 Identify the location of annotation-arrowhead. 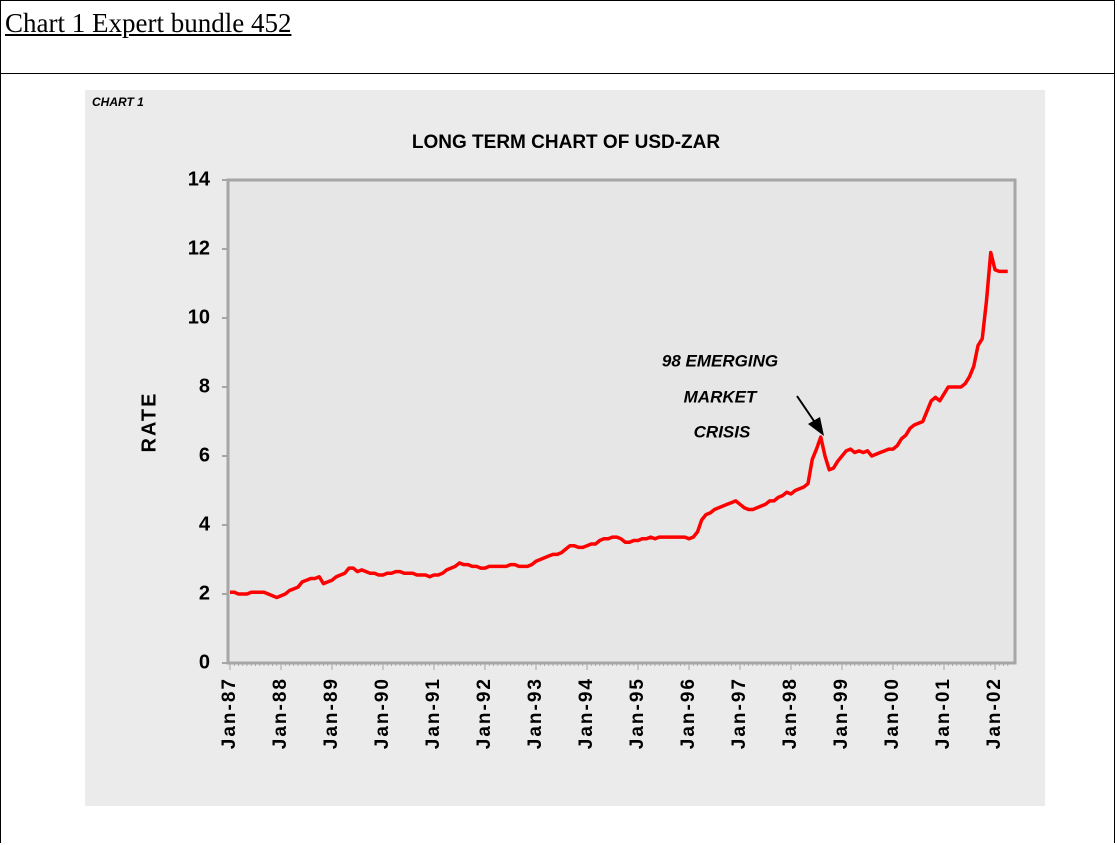
(816, 426).